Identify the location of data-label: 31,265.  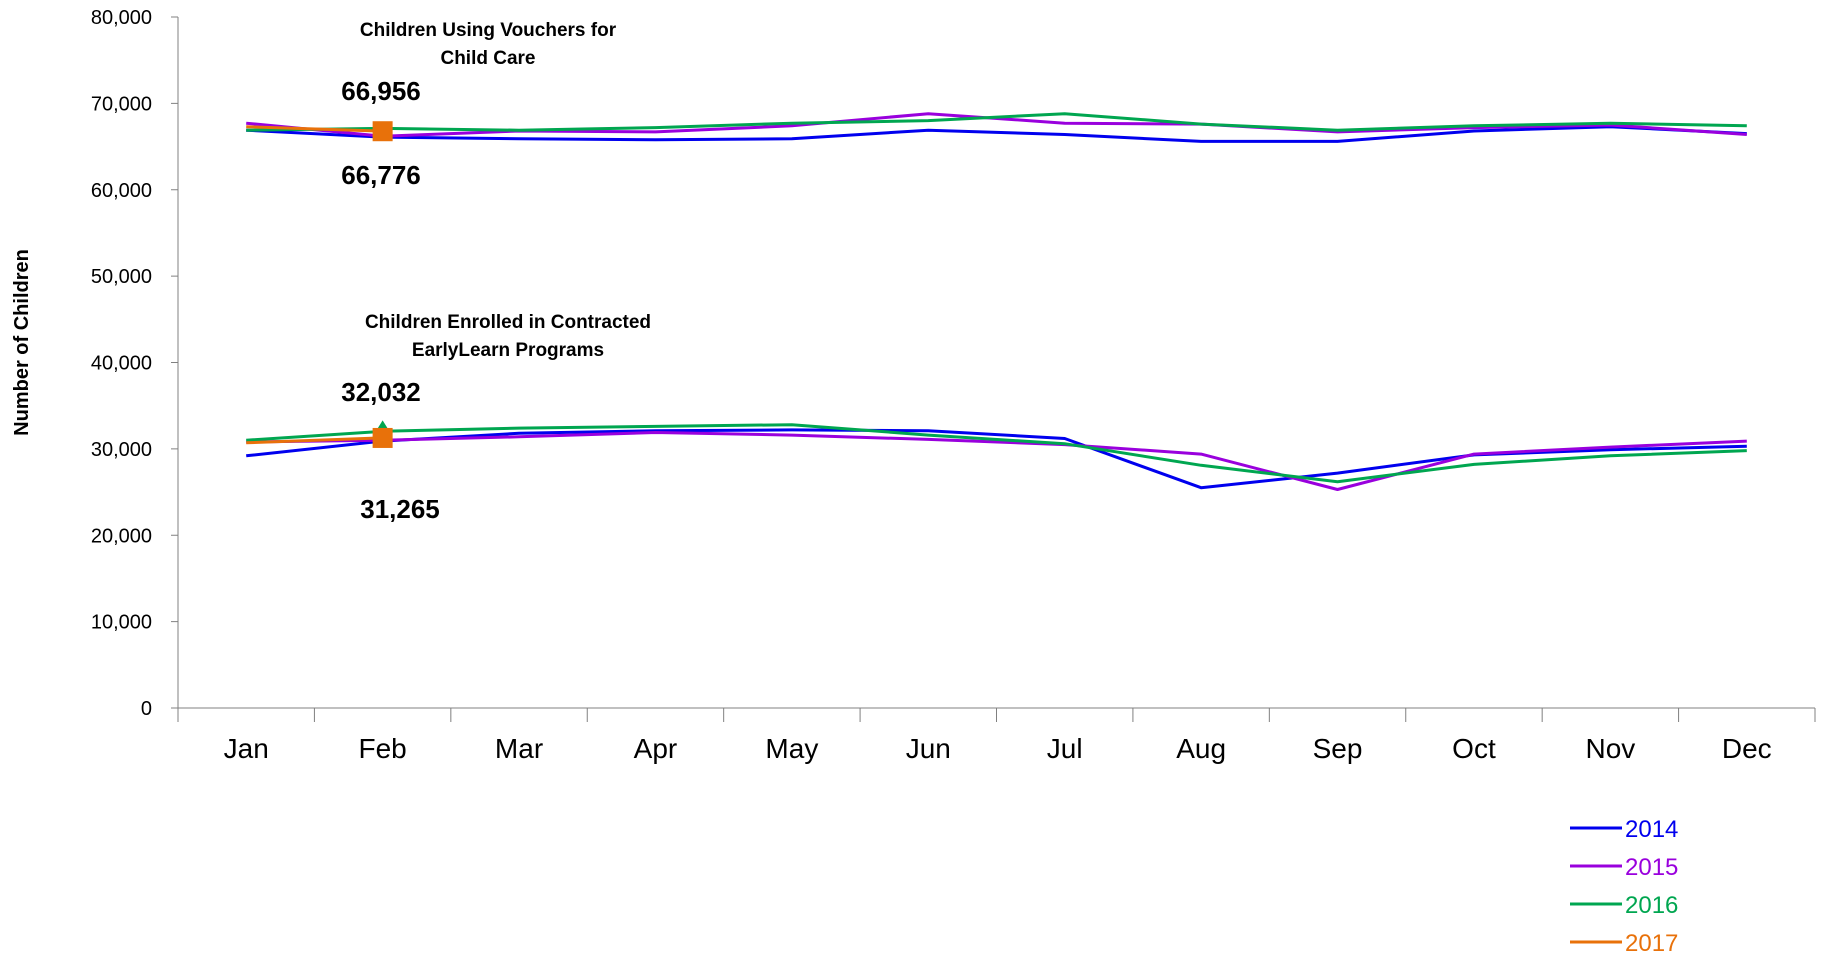
(400, 509).